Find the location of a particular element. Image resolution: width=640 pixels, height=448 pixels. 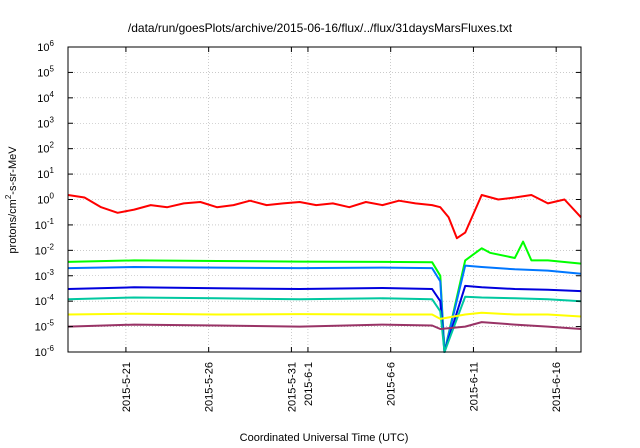

x-tick-label: 2015-6-16 is located at coordinates (557, 387).